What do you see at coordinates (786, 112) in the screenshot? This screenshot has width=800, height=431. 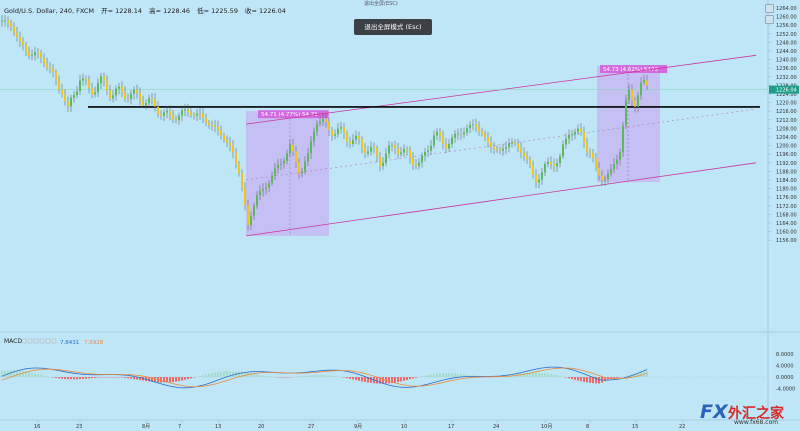 I see `price-tick-label: 1216.00` at bounding box center [786, 112].